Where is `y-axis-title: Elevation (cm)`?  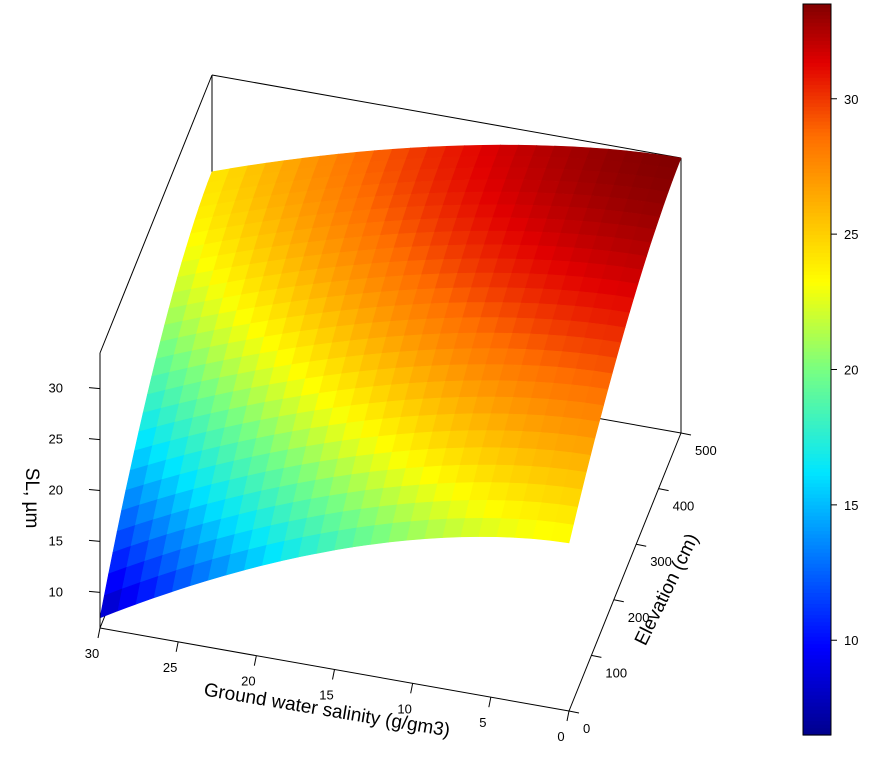
y-axis-title: Elevation (cm) is located at coordinates (667, 589).